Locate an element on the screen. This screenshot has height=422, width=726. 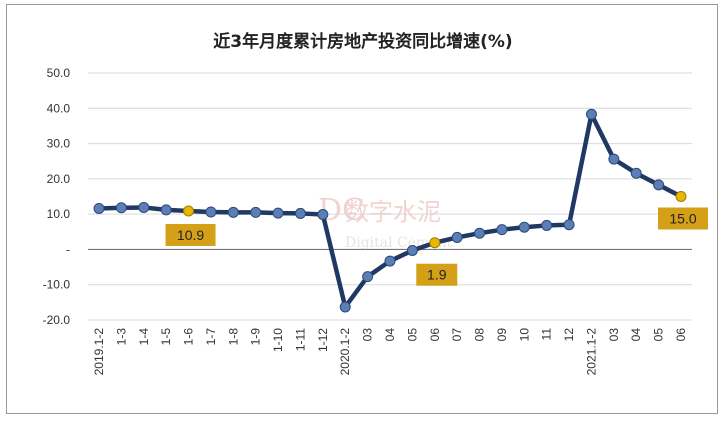
x-tick-label: 1-11 is located at coordinates (300, 339).